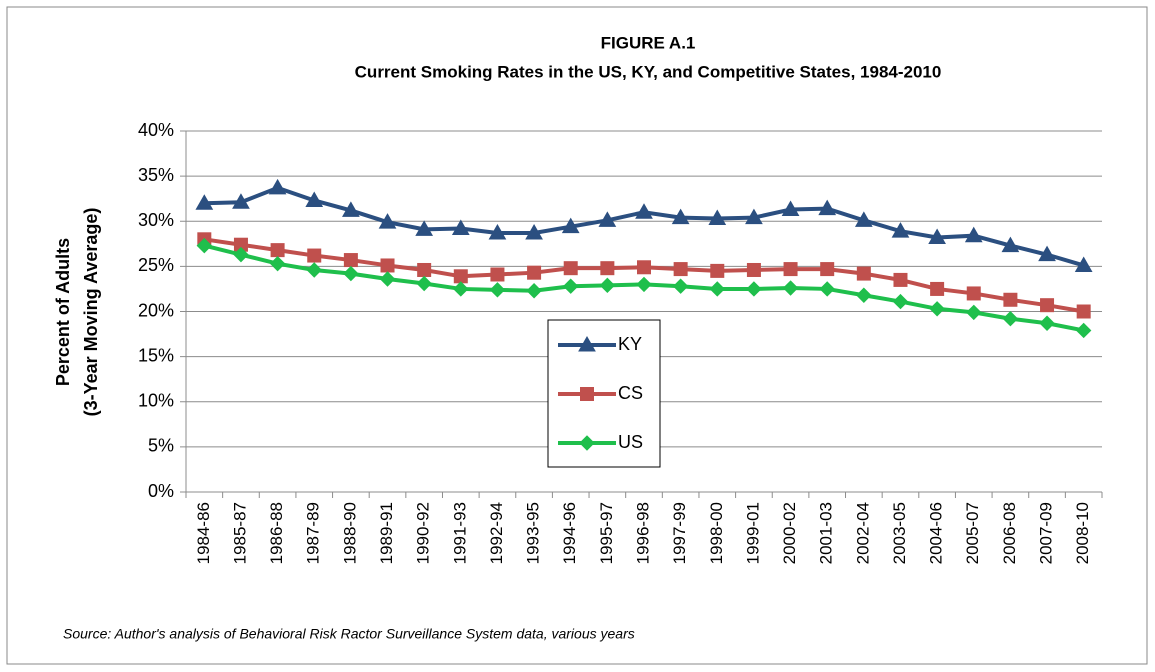 This screenshot has width=1155, height=672. What do you see at coordinates (423, 533) in the screenshot?
I see `x-tick-label: 1990-92` at bounding box center [423, 533].